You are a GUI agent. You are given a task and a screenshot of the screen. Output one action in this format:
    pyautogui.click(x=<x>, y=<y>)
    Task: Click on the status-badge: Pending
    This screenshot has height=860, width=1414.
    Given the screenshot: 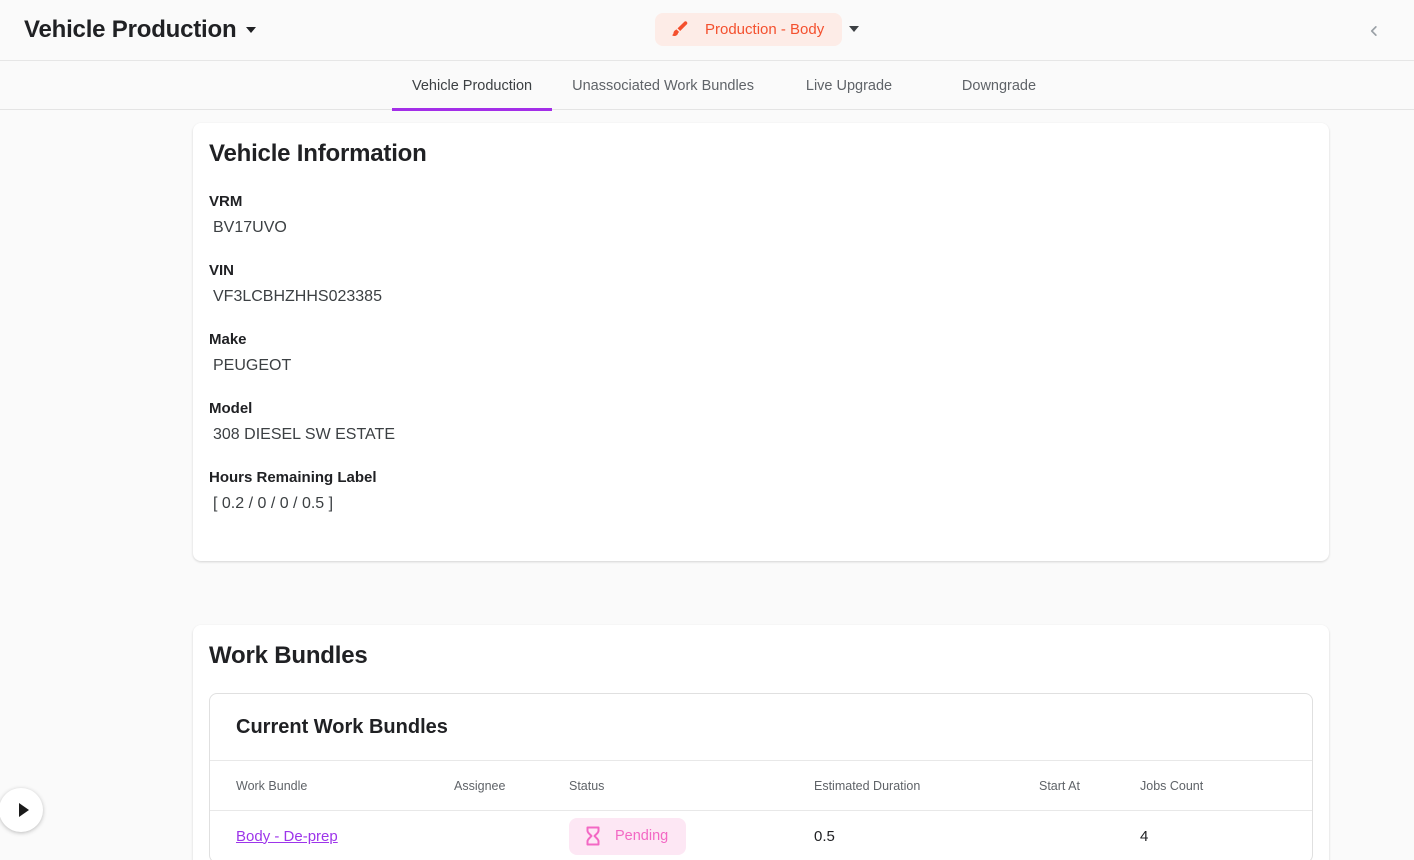 What is the action you would take?
    pyautogui.click(x=628, y=836)
    